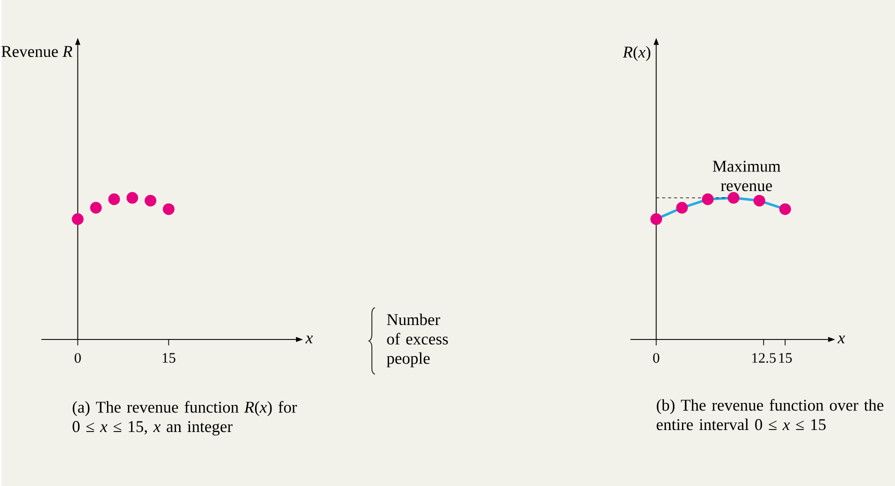 The image size is (895, 486). I want to click on y-axis-title: R(x), so click(636, 53).